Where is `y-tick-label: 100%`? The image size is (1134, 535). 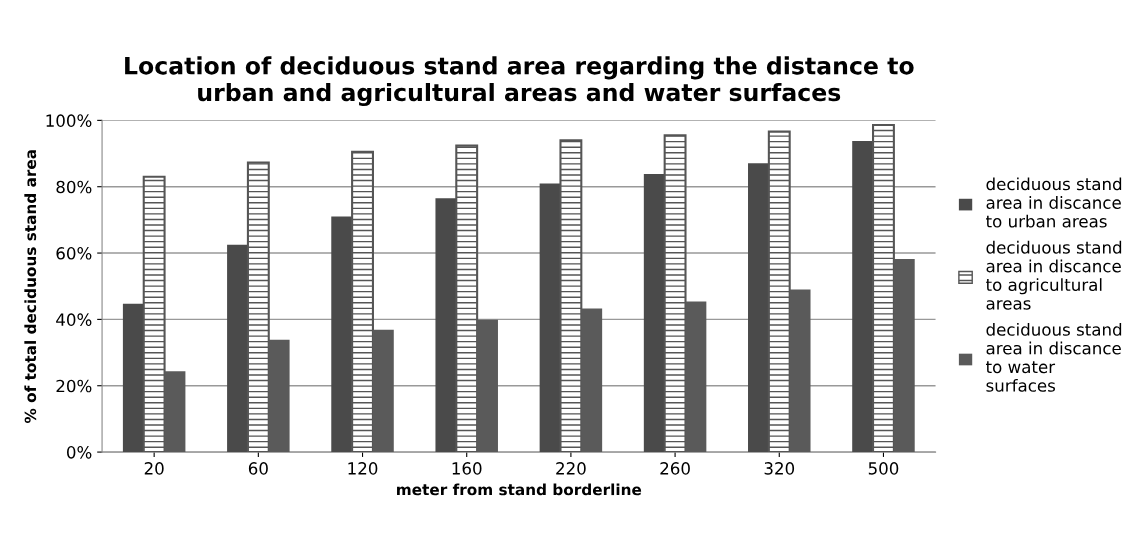
y-tick-label: 100% is located at coordinates (69, 120).